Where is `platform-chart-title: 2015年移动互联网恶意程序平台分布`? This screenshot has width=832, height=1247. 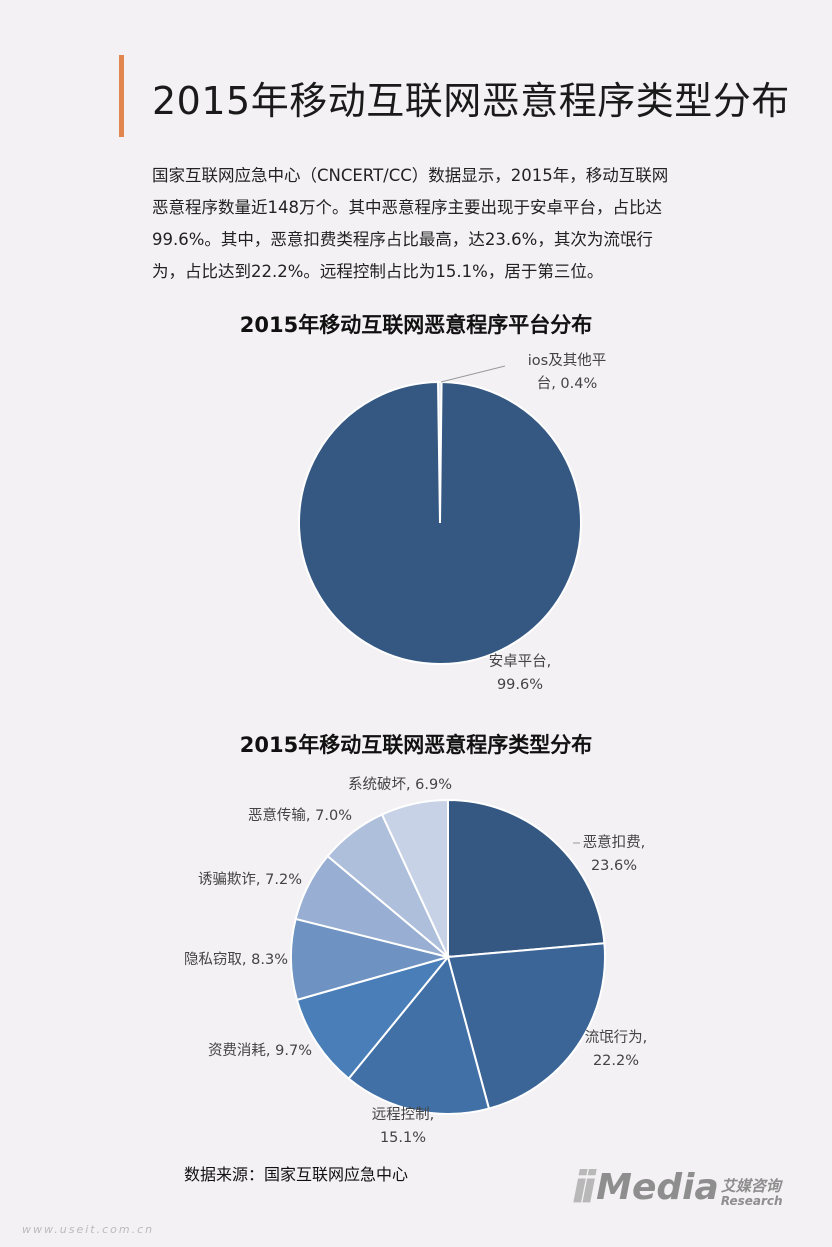 platform-chart-title: 2015年移动互联网恶意程序平台分布 is located at coordinates (416, 325).